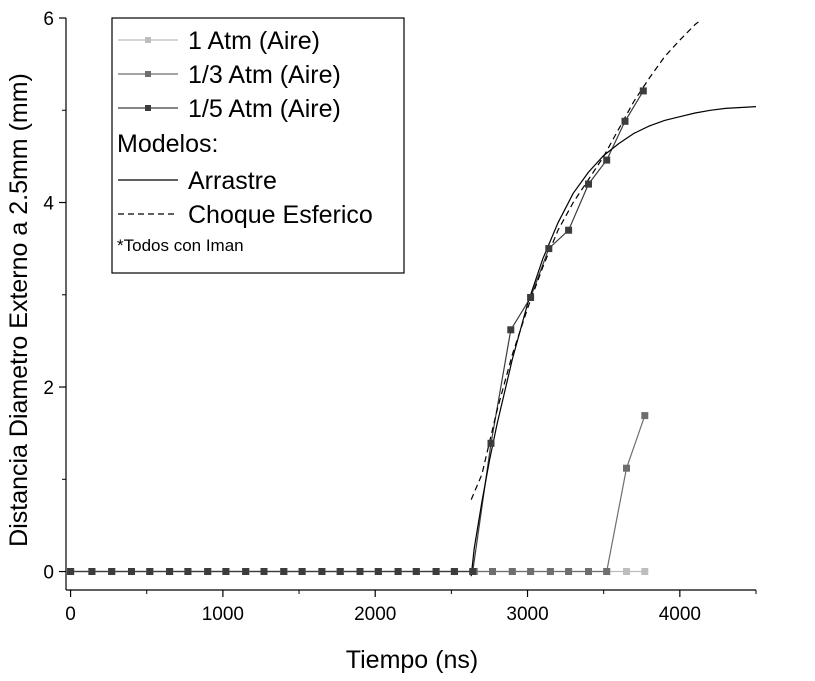  I want to click on x-tick-label: 2000, so click(375, 614).